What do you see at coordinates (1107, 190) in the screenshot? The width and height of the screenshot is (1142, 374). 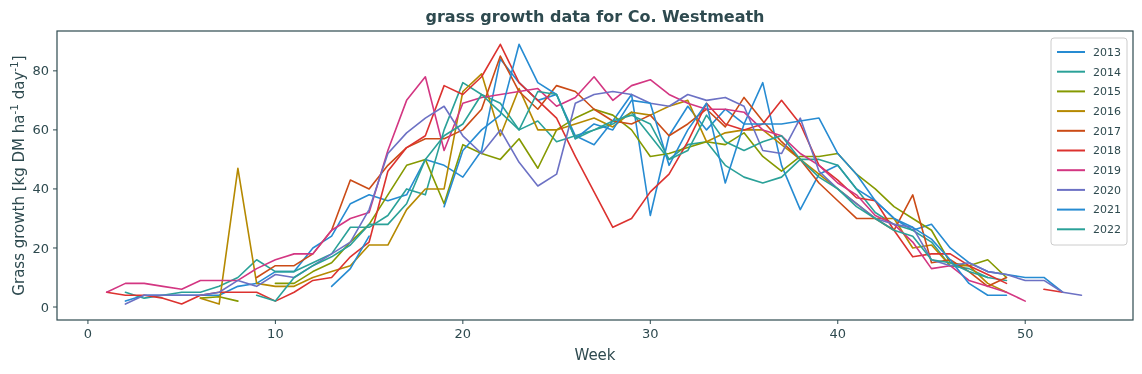 I see `legend-label: 2020` at bounding box center [1107, 190].